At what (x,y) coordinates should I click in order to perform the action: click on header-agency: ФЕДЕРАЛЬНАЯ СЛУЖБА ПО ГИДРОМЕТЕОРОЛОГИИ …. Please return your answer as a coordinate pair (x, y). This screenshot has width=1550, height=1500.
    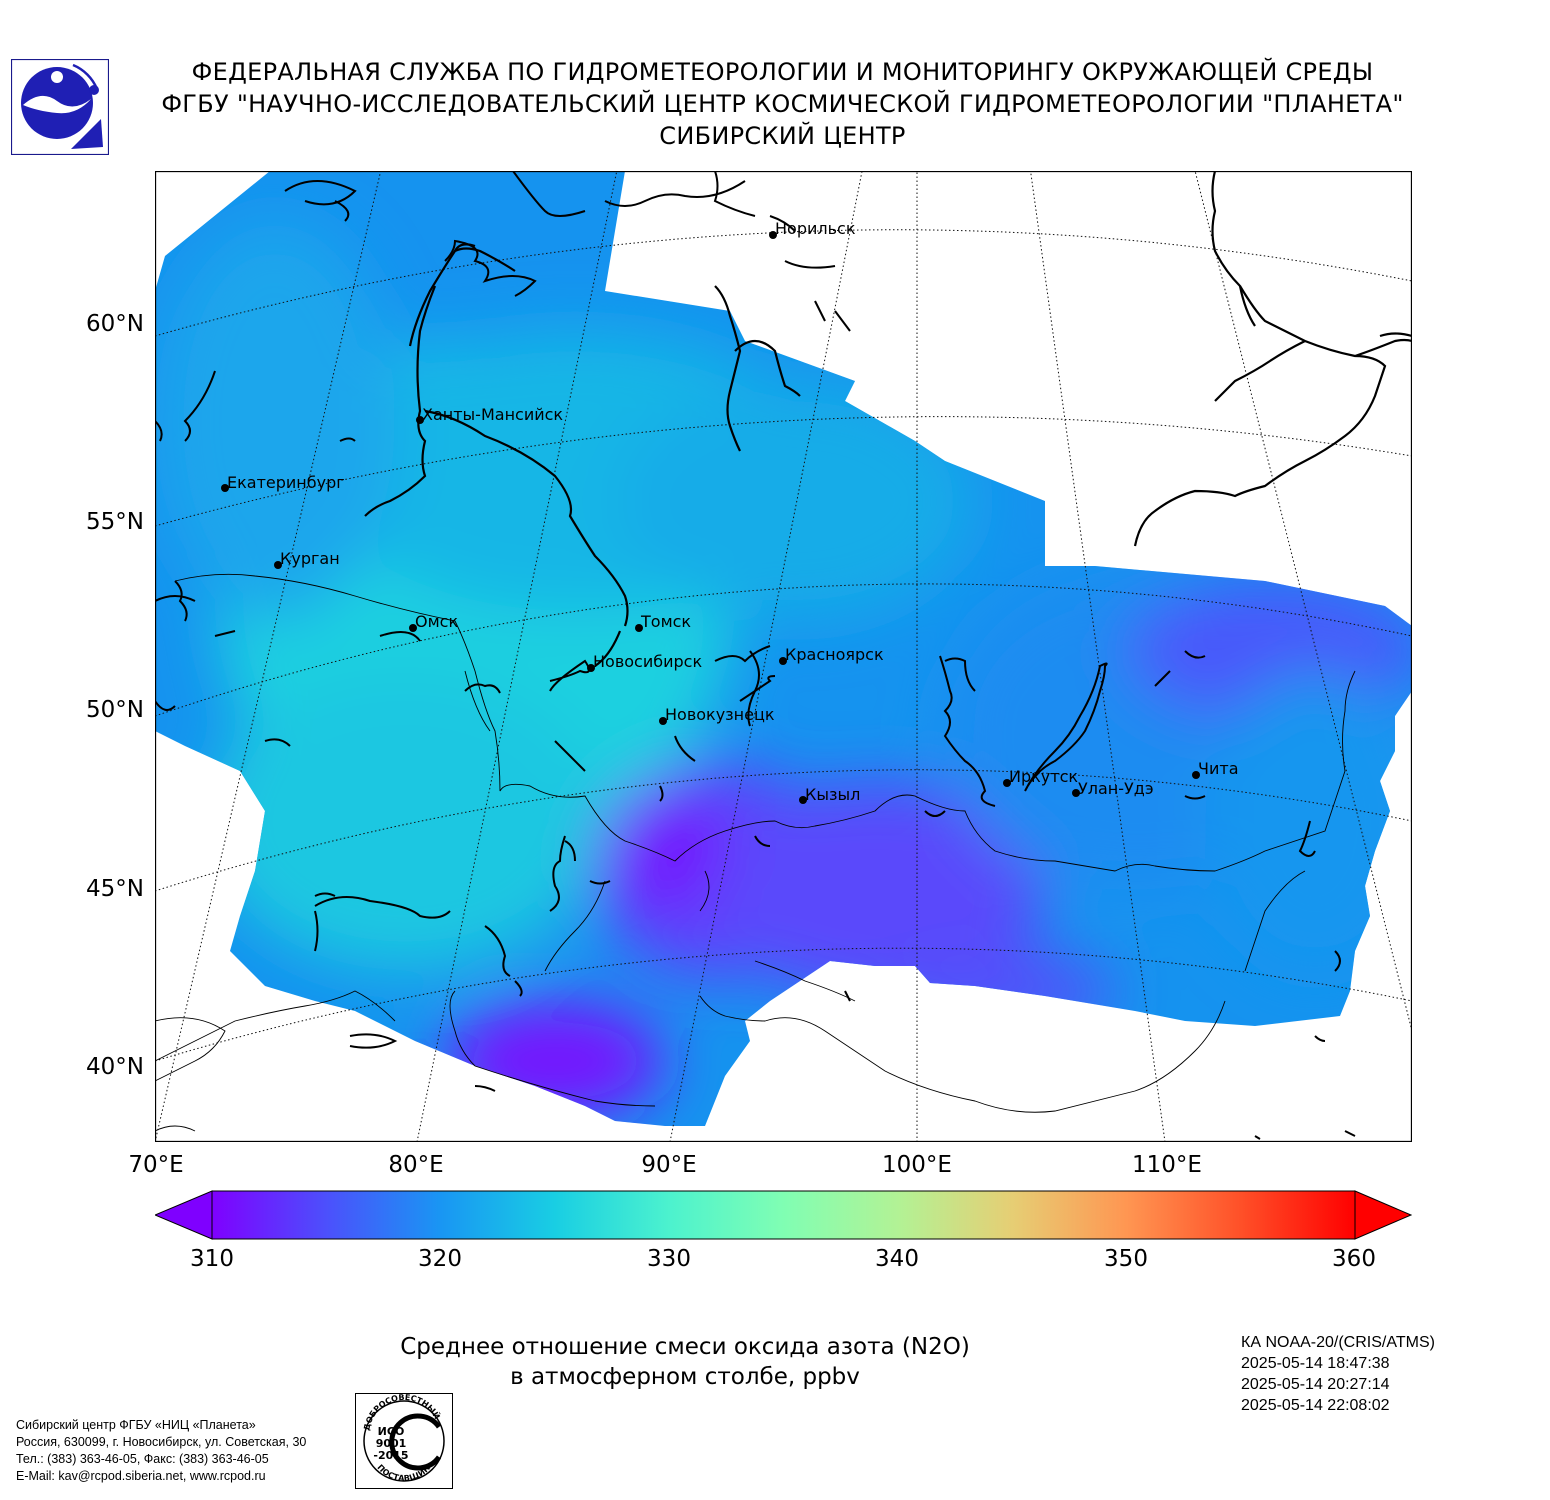
    Looking at the image, I should click on (782, 72).